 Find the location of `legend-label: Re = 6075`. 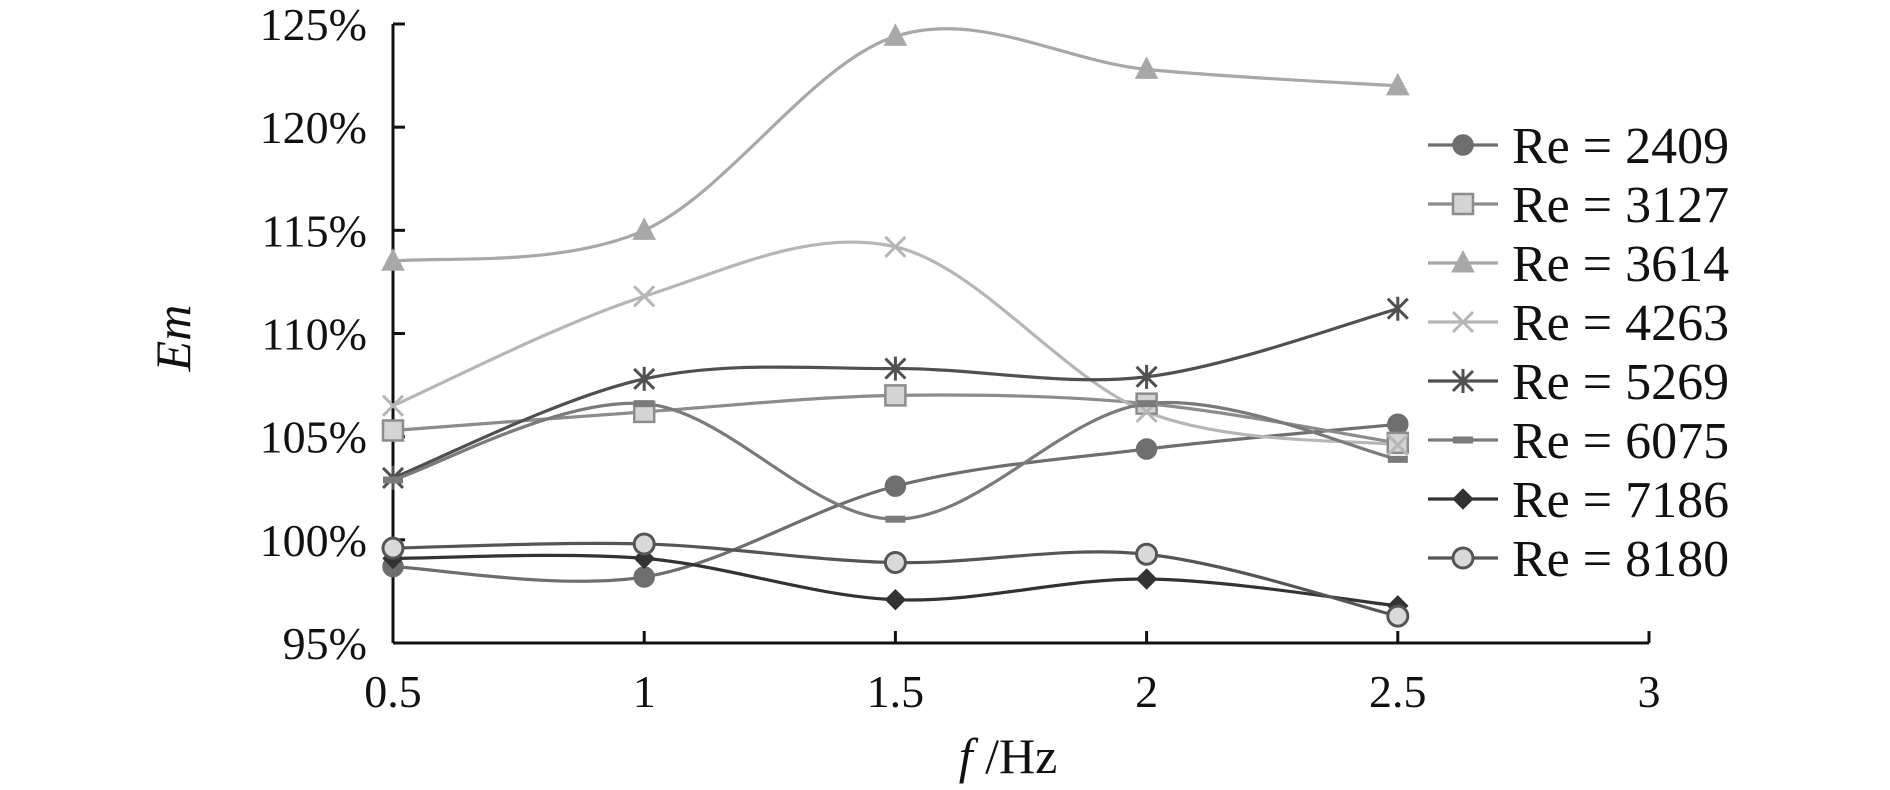

legend-label: Re = 6075 is located at coordinates (1620, 441).